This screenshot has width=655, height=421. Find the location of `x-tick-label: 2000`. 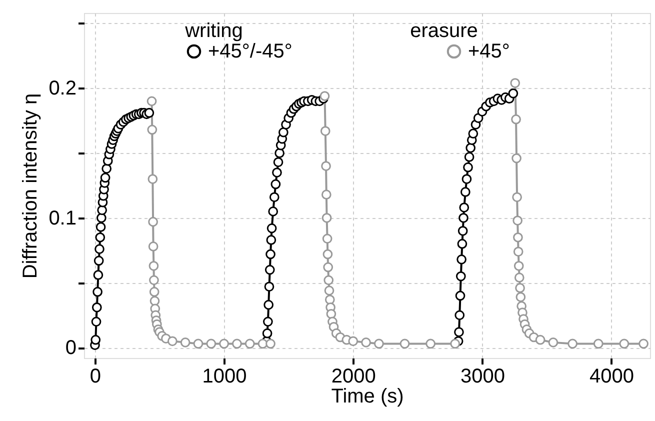

x-tick-label: 2000 is located at coordinates (353, 377).